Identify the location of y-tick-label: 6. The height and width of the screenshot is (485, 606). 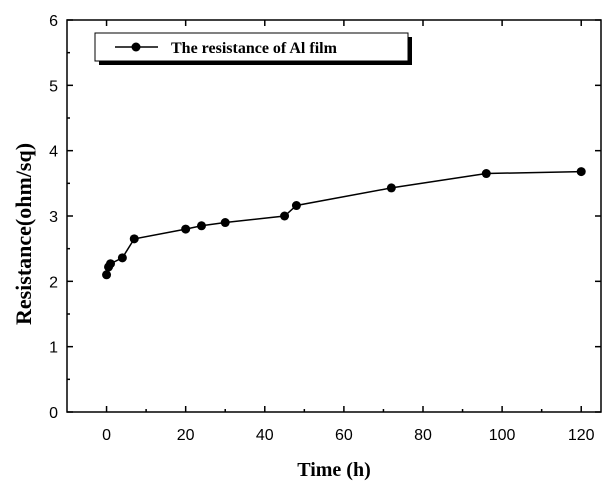
(53, 21).